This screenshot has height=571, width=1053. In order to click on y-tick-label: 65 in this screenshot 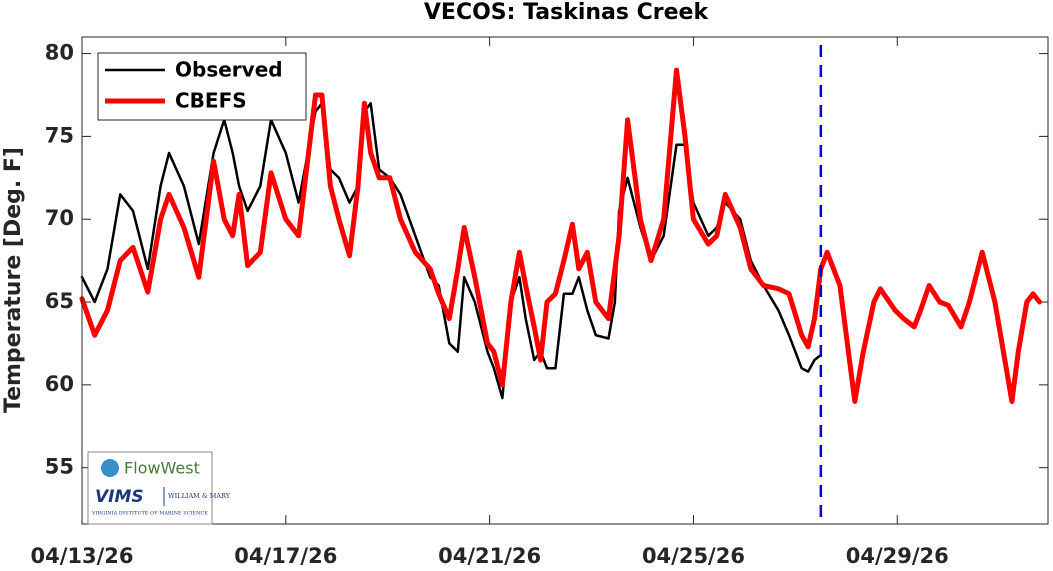, I will do `click(59, 301)`.